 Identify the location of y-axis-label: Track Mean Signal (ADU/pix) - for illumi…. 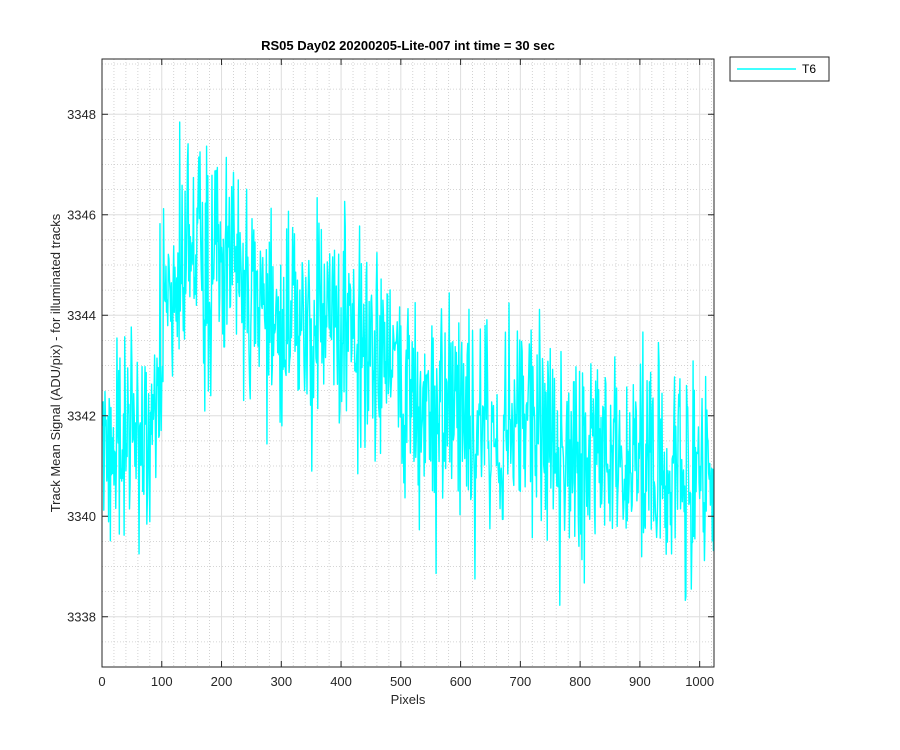
(55, 362).